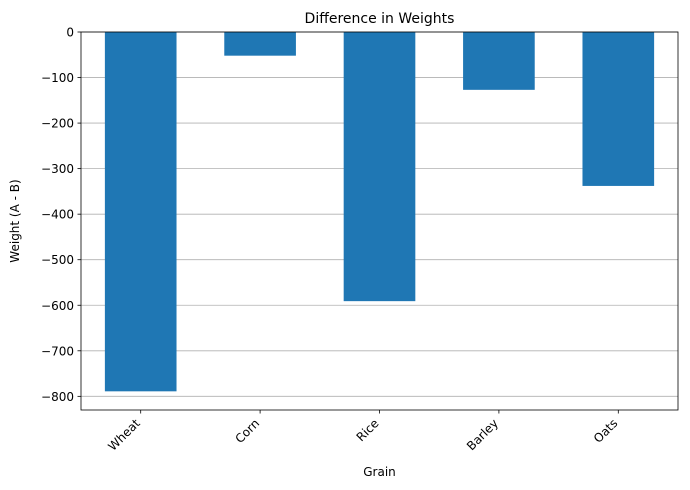 Image resolution: width=690 pixels, height=490 pixels. Describe the element at coordinates (57, 78) in the screenshot. I see `y-tick-label: −100` at that location.